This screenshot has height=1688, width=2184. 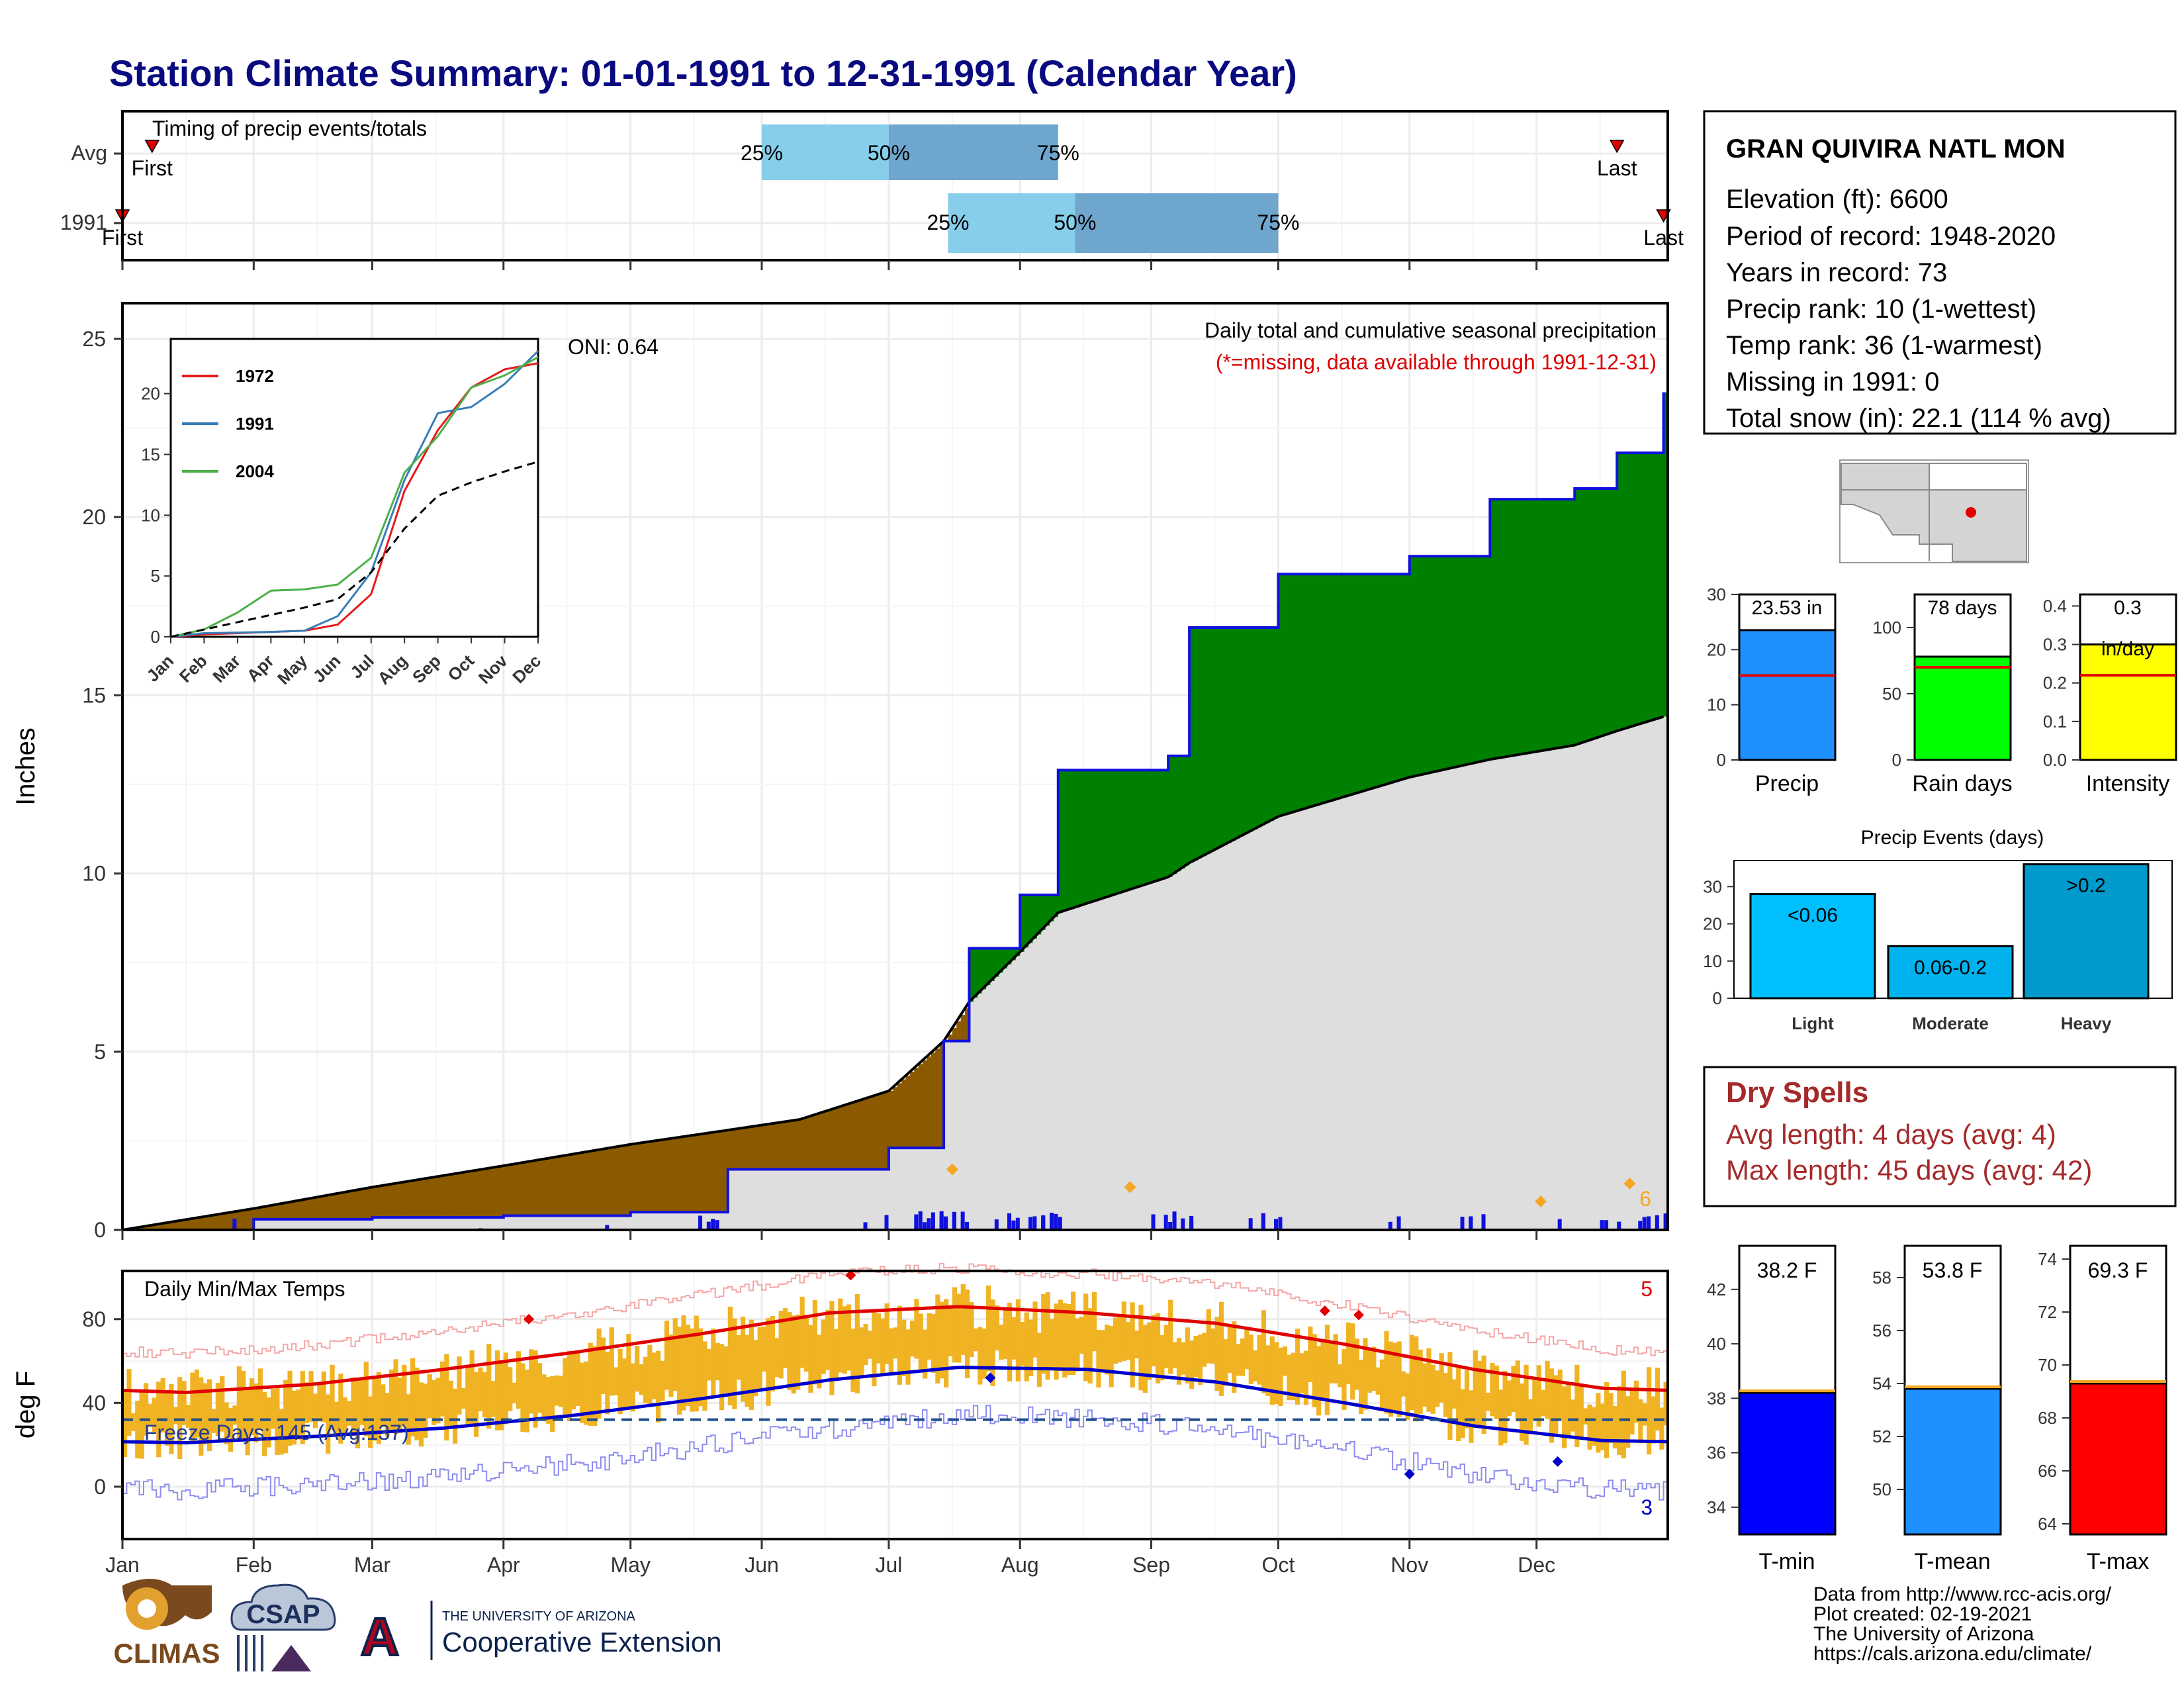 What do you see at coordinates (1712, 886) in the screenshot?
I see `precip-events-tick-label: 30` at bounding box center [1712, 886].